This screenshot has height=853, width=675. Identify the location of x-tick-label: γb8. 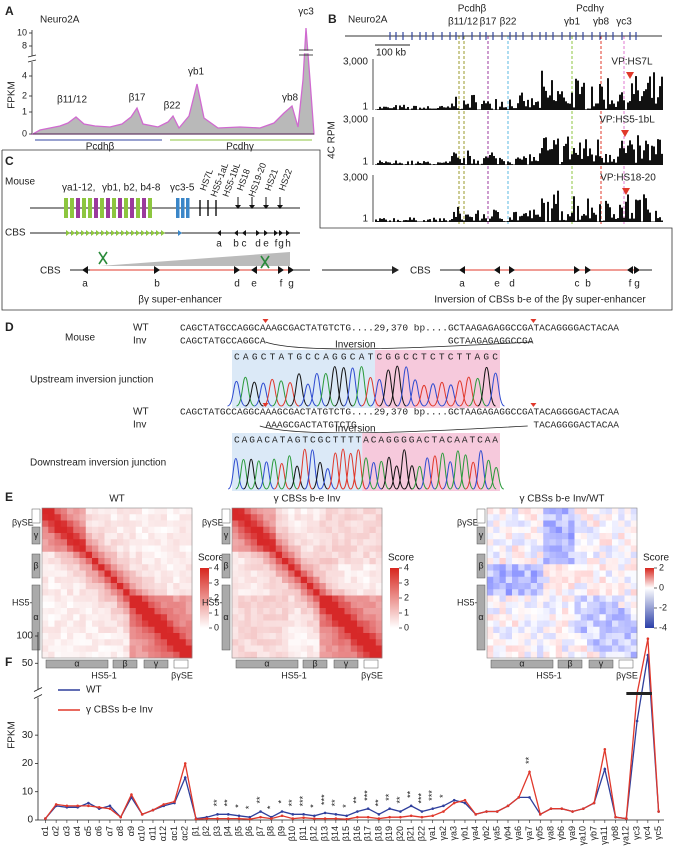
(615, 833).